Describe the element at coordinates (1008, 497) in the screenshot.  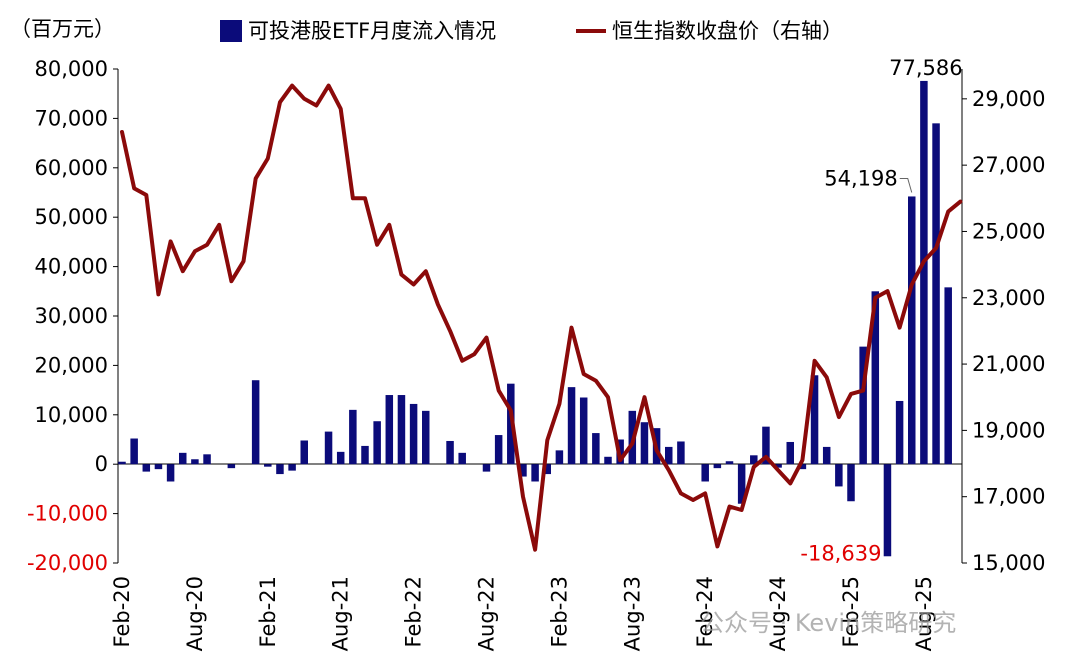
I see `right-tick-label: 17,000` at that location.